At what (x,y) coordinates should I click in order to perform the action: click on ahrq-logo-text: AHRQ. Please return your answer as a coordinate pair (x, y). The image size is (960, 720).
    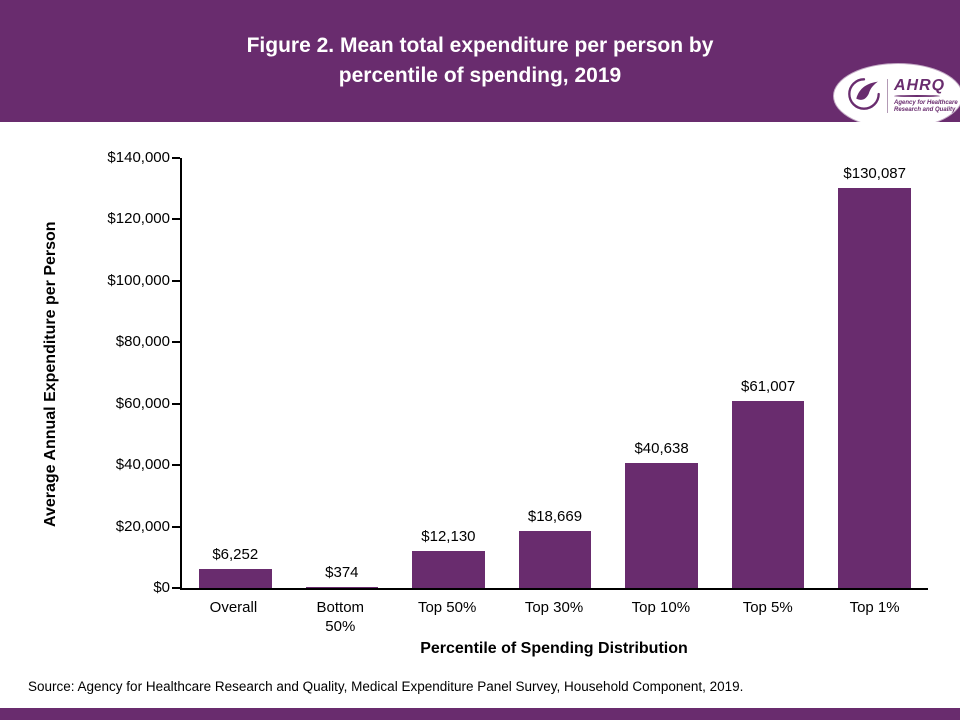
    Looking at the image, I should click on (920, 85).